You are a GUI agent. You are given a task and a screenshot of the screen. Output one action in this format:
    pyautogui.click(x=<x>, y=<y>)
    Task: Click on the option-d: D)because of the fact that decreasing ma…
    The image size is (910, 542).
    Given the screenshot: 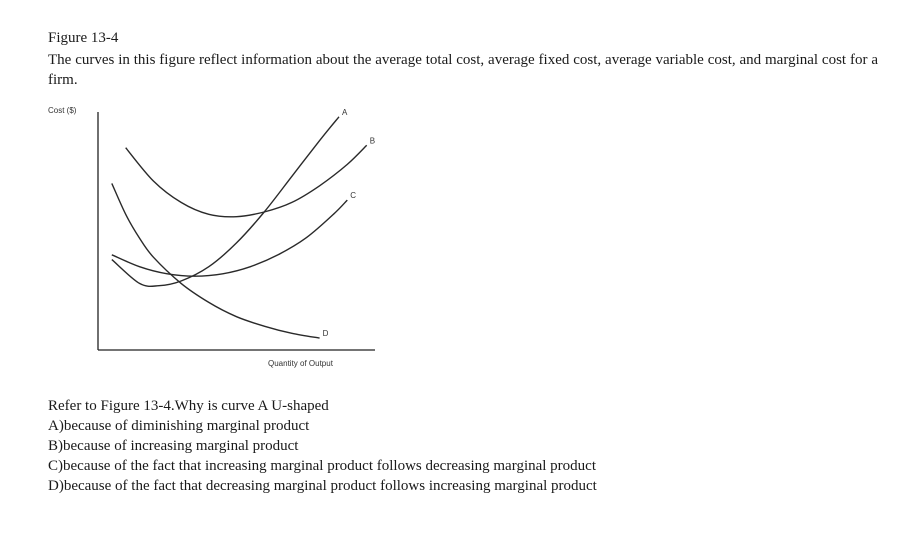 What is the action you would take?
    pyautogui.click(x=322, y=486)
    